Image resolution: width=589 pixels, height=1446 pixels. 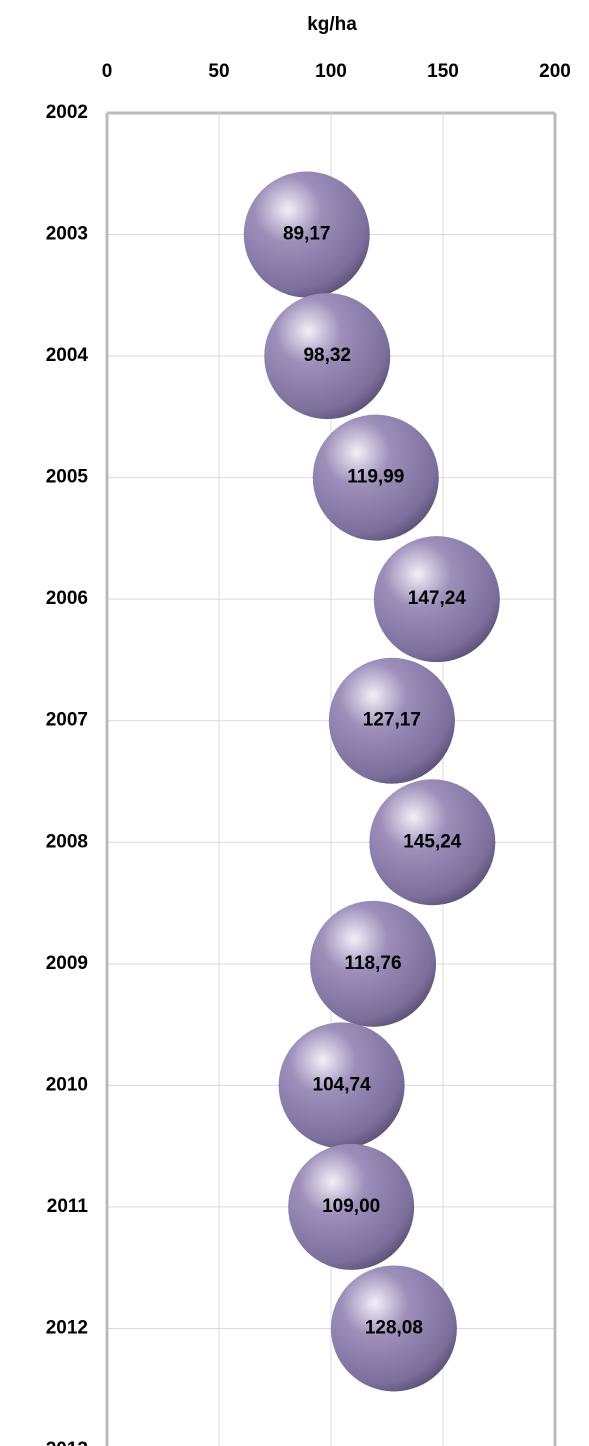 I want to click on y-tick-label: 2012, so click(x=67, y=1327).